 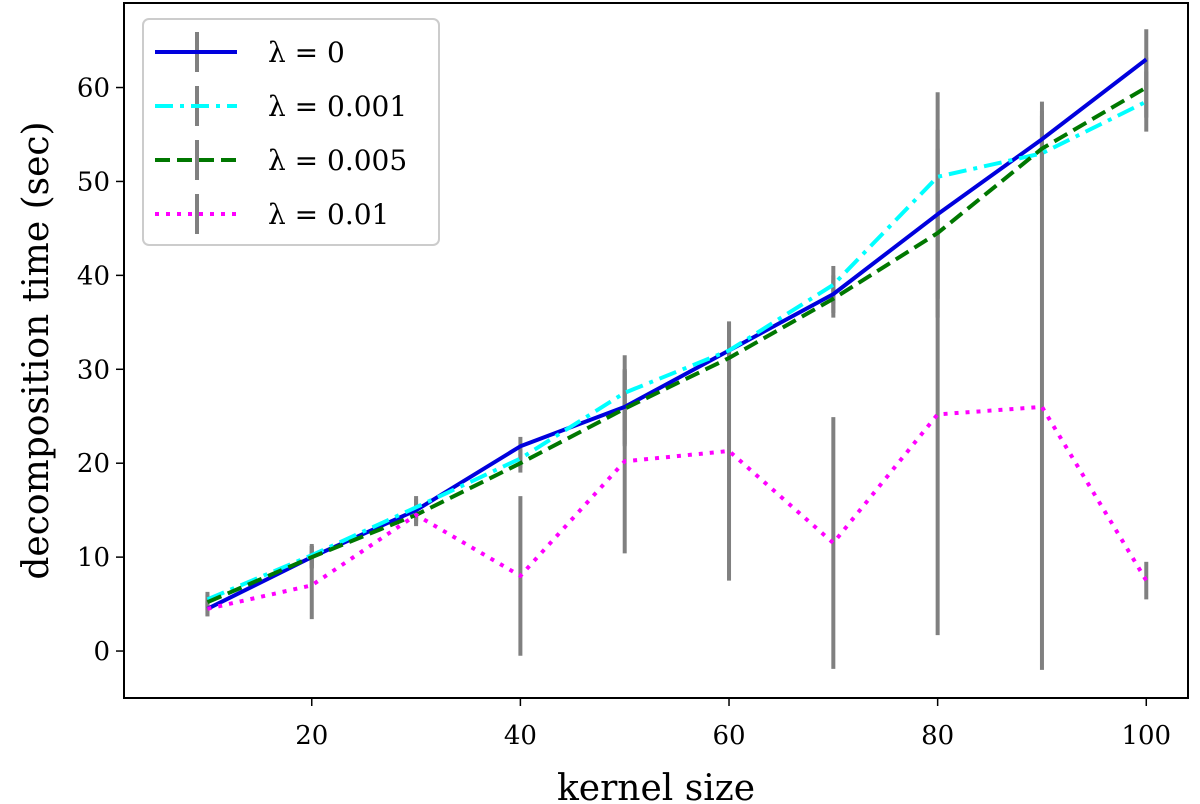 I want to click on y-axis-title: decomposition time (sec), so click(x=36, y=350).